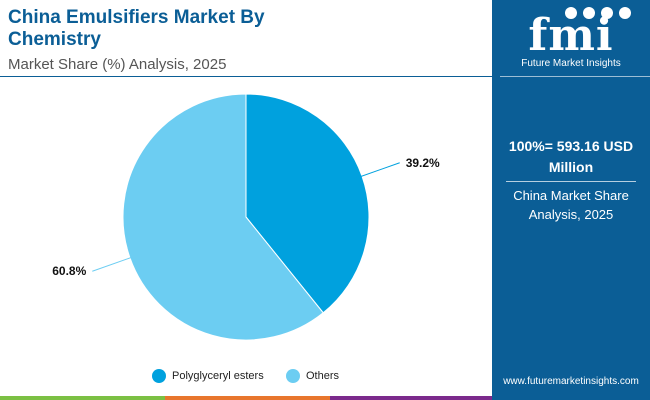 This screenshot has width=650, height=400. Describe the element at coordinates (571, 156) in the screenshot. I see `market-total: 100%= 593.16 USD Million` at that location.